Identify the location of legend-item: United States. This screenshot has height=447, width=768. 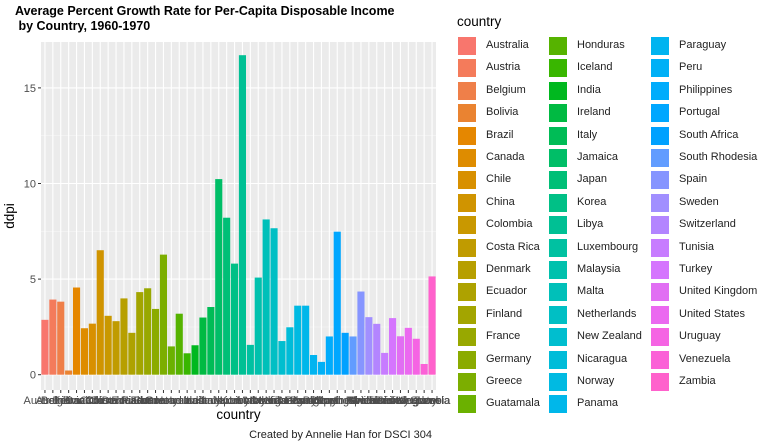
(700, 315).